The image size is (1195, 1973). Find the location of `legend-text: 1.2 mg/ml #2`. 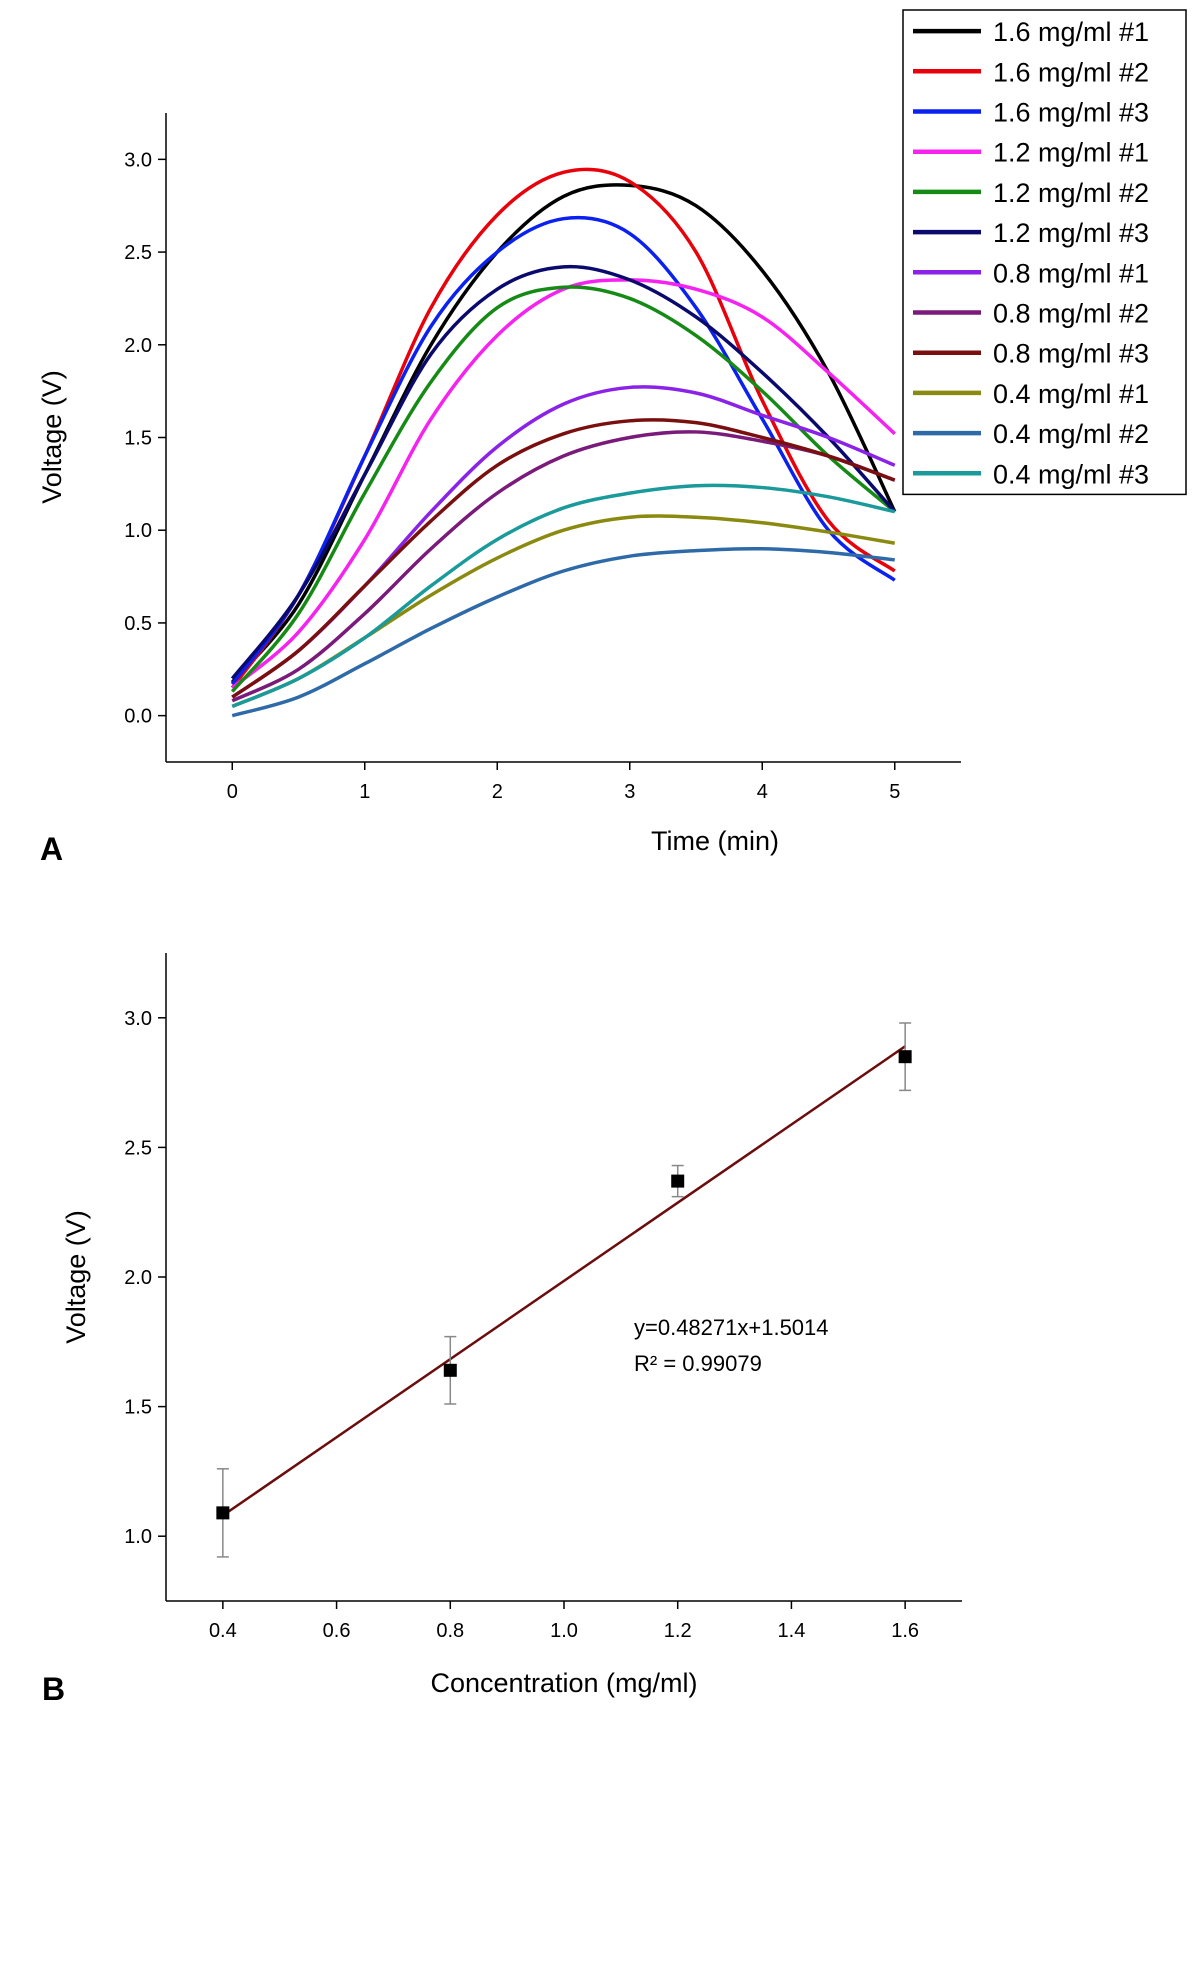

legend-text: 1.2 mg/ml #2 is located at coordinates (1071, 193).